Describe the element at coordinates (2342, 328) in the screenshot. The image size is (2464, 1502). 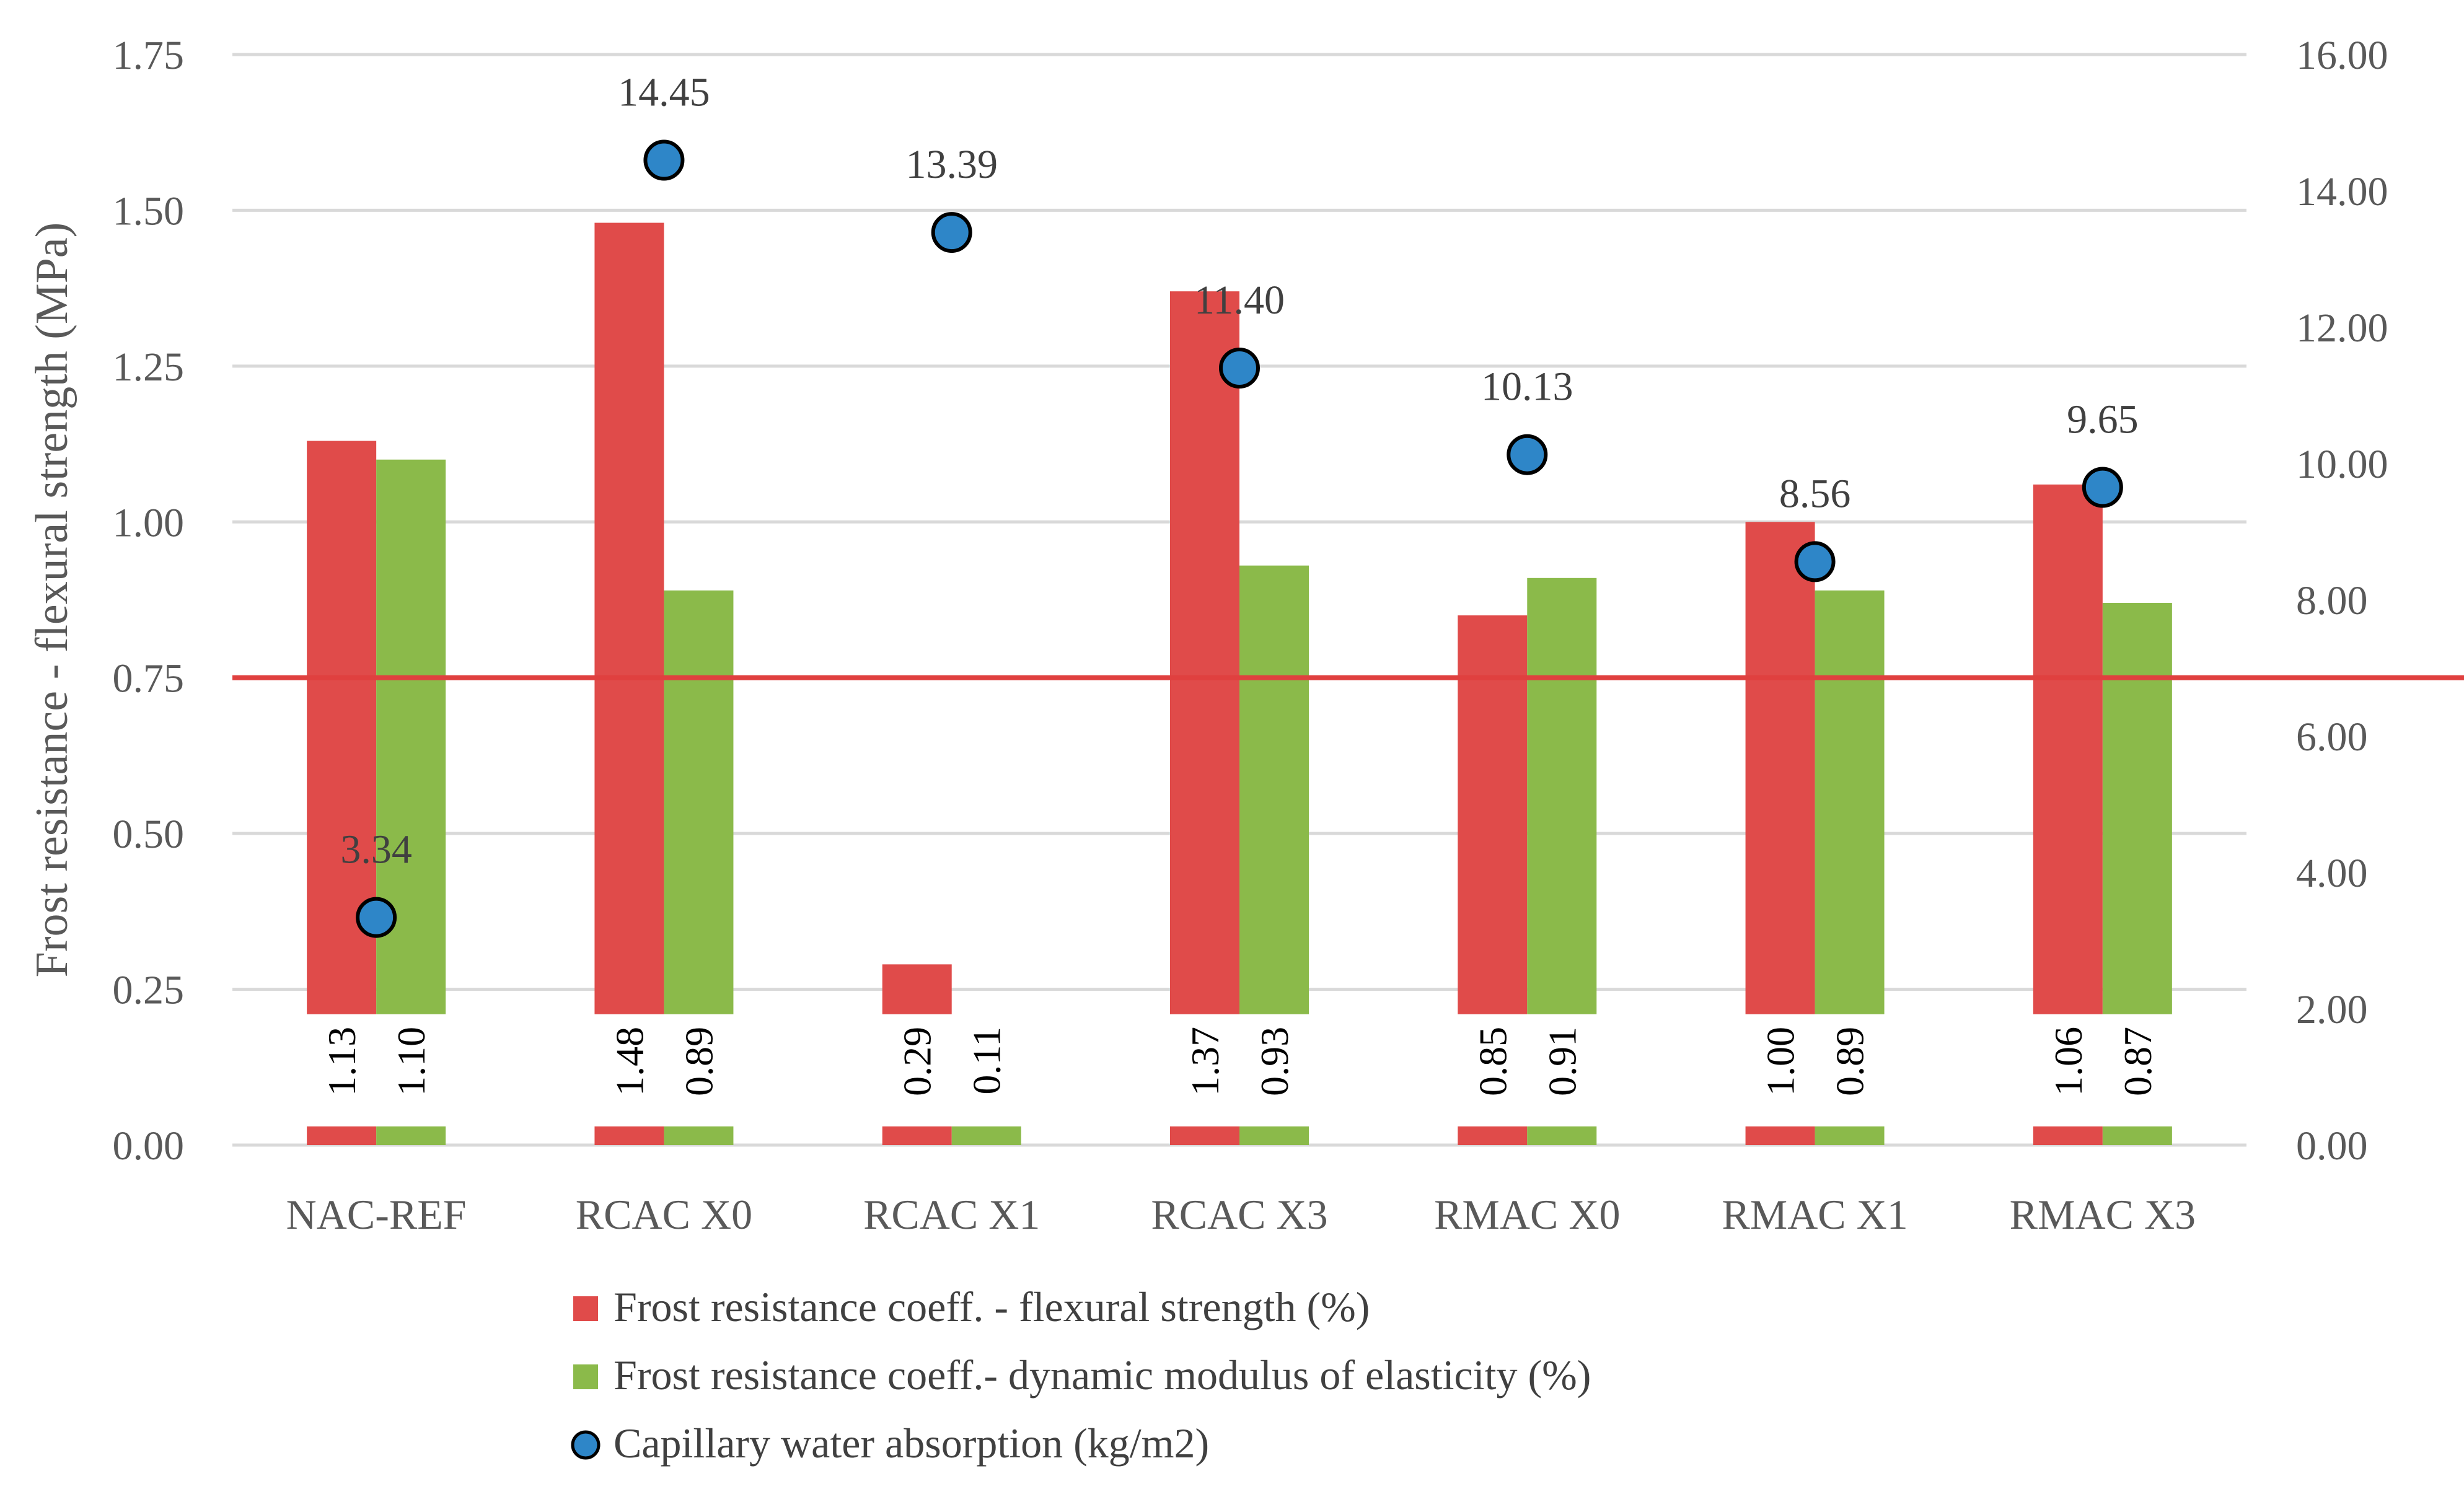
I see `y2-tick-6: 12.00` at that location.